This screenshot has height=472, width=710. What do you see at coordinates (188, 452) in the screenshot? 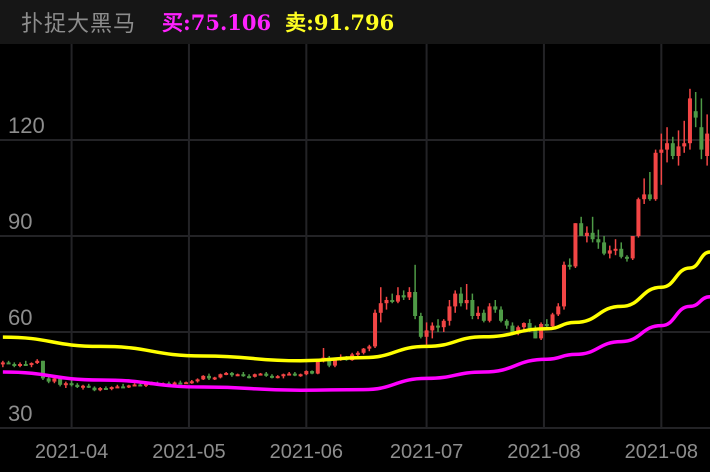
I see `x-tick-label: 2021-05` at bounding box center [188, 452].